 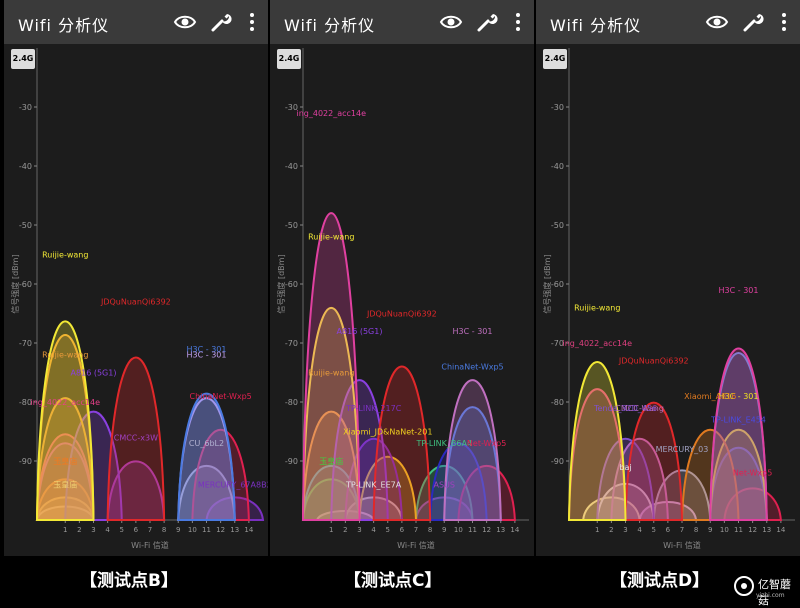 What do you see at coordinates (373, 485) in the screenshot?
I see `network-label: TP-LINK_EE7A` at bounding box center [373, 485].